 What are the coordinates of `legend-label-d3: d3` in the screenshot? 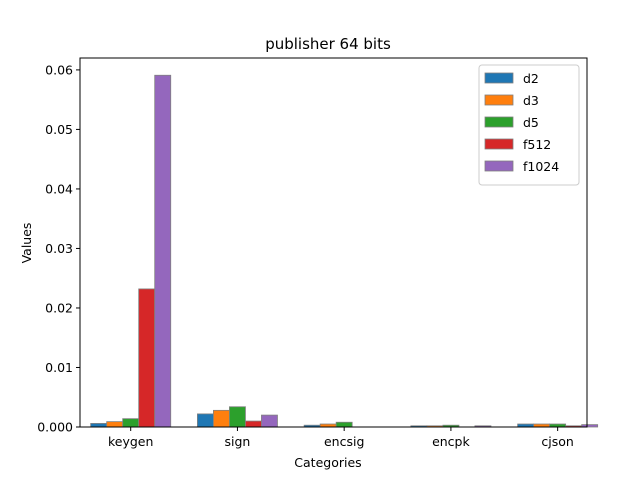 It's located at (531, 100).